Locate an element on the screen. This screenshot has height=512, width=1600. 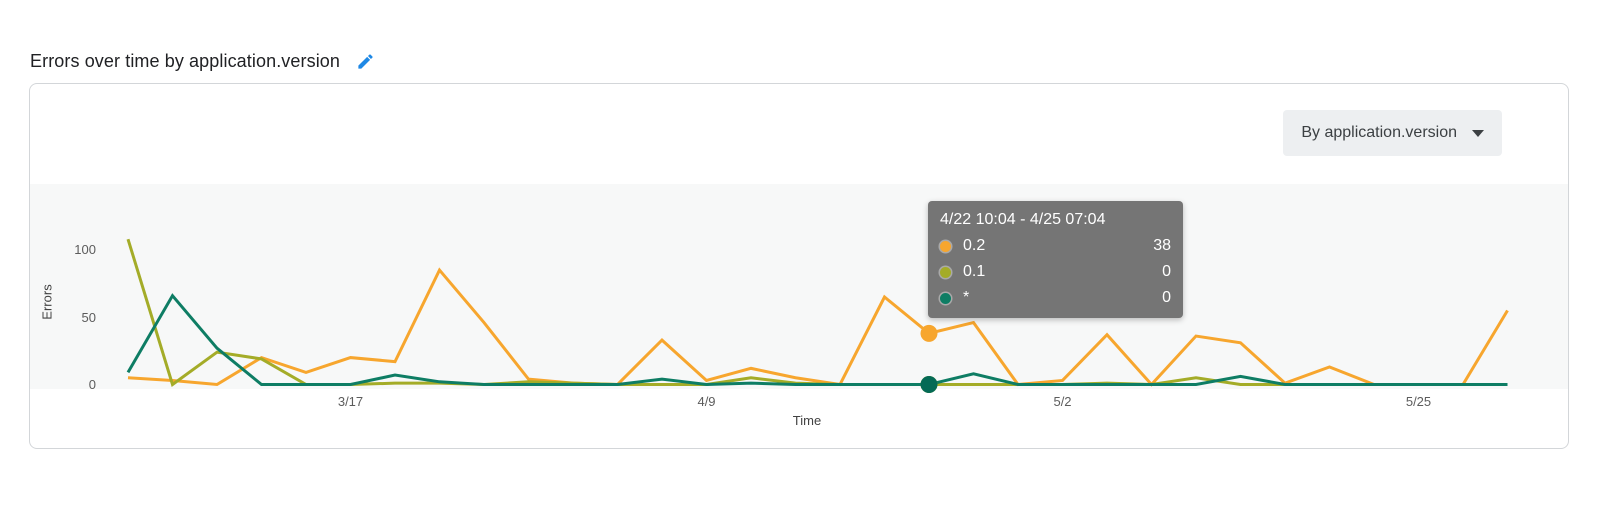
x-tick-5/25: 5/25 is located at coordinates (1418, 401).